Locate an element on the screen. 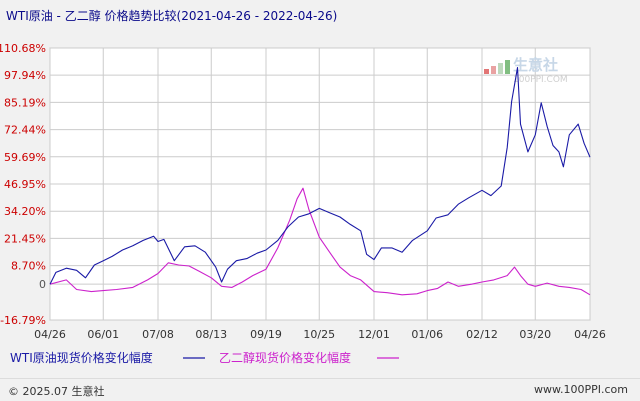  legend-meg-label: 乙二醇现货价格变化幅度 is located at coordinates (285, 357).